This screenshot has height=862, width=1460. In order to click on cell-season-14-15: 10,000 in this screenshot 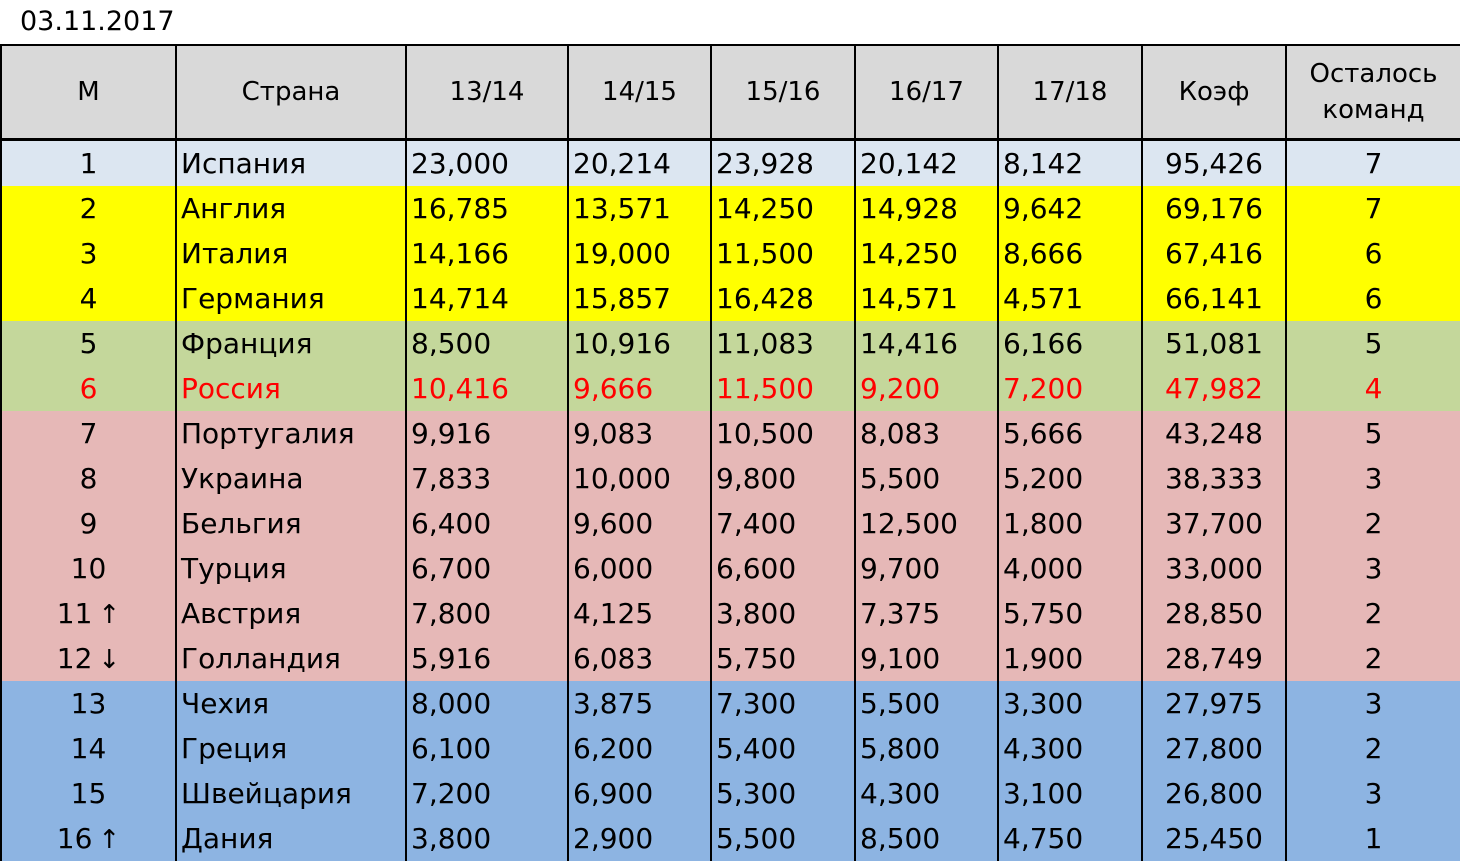, I will do `click(639, 478)`.